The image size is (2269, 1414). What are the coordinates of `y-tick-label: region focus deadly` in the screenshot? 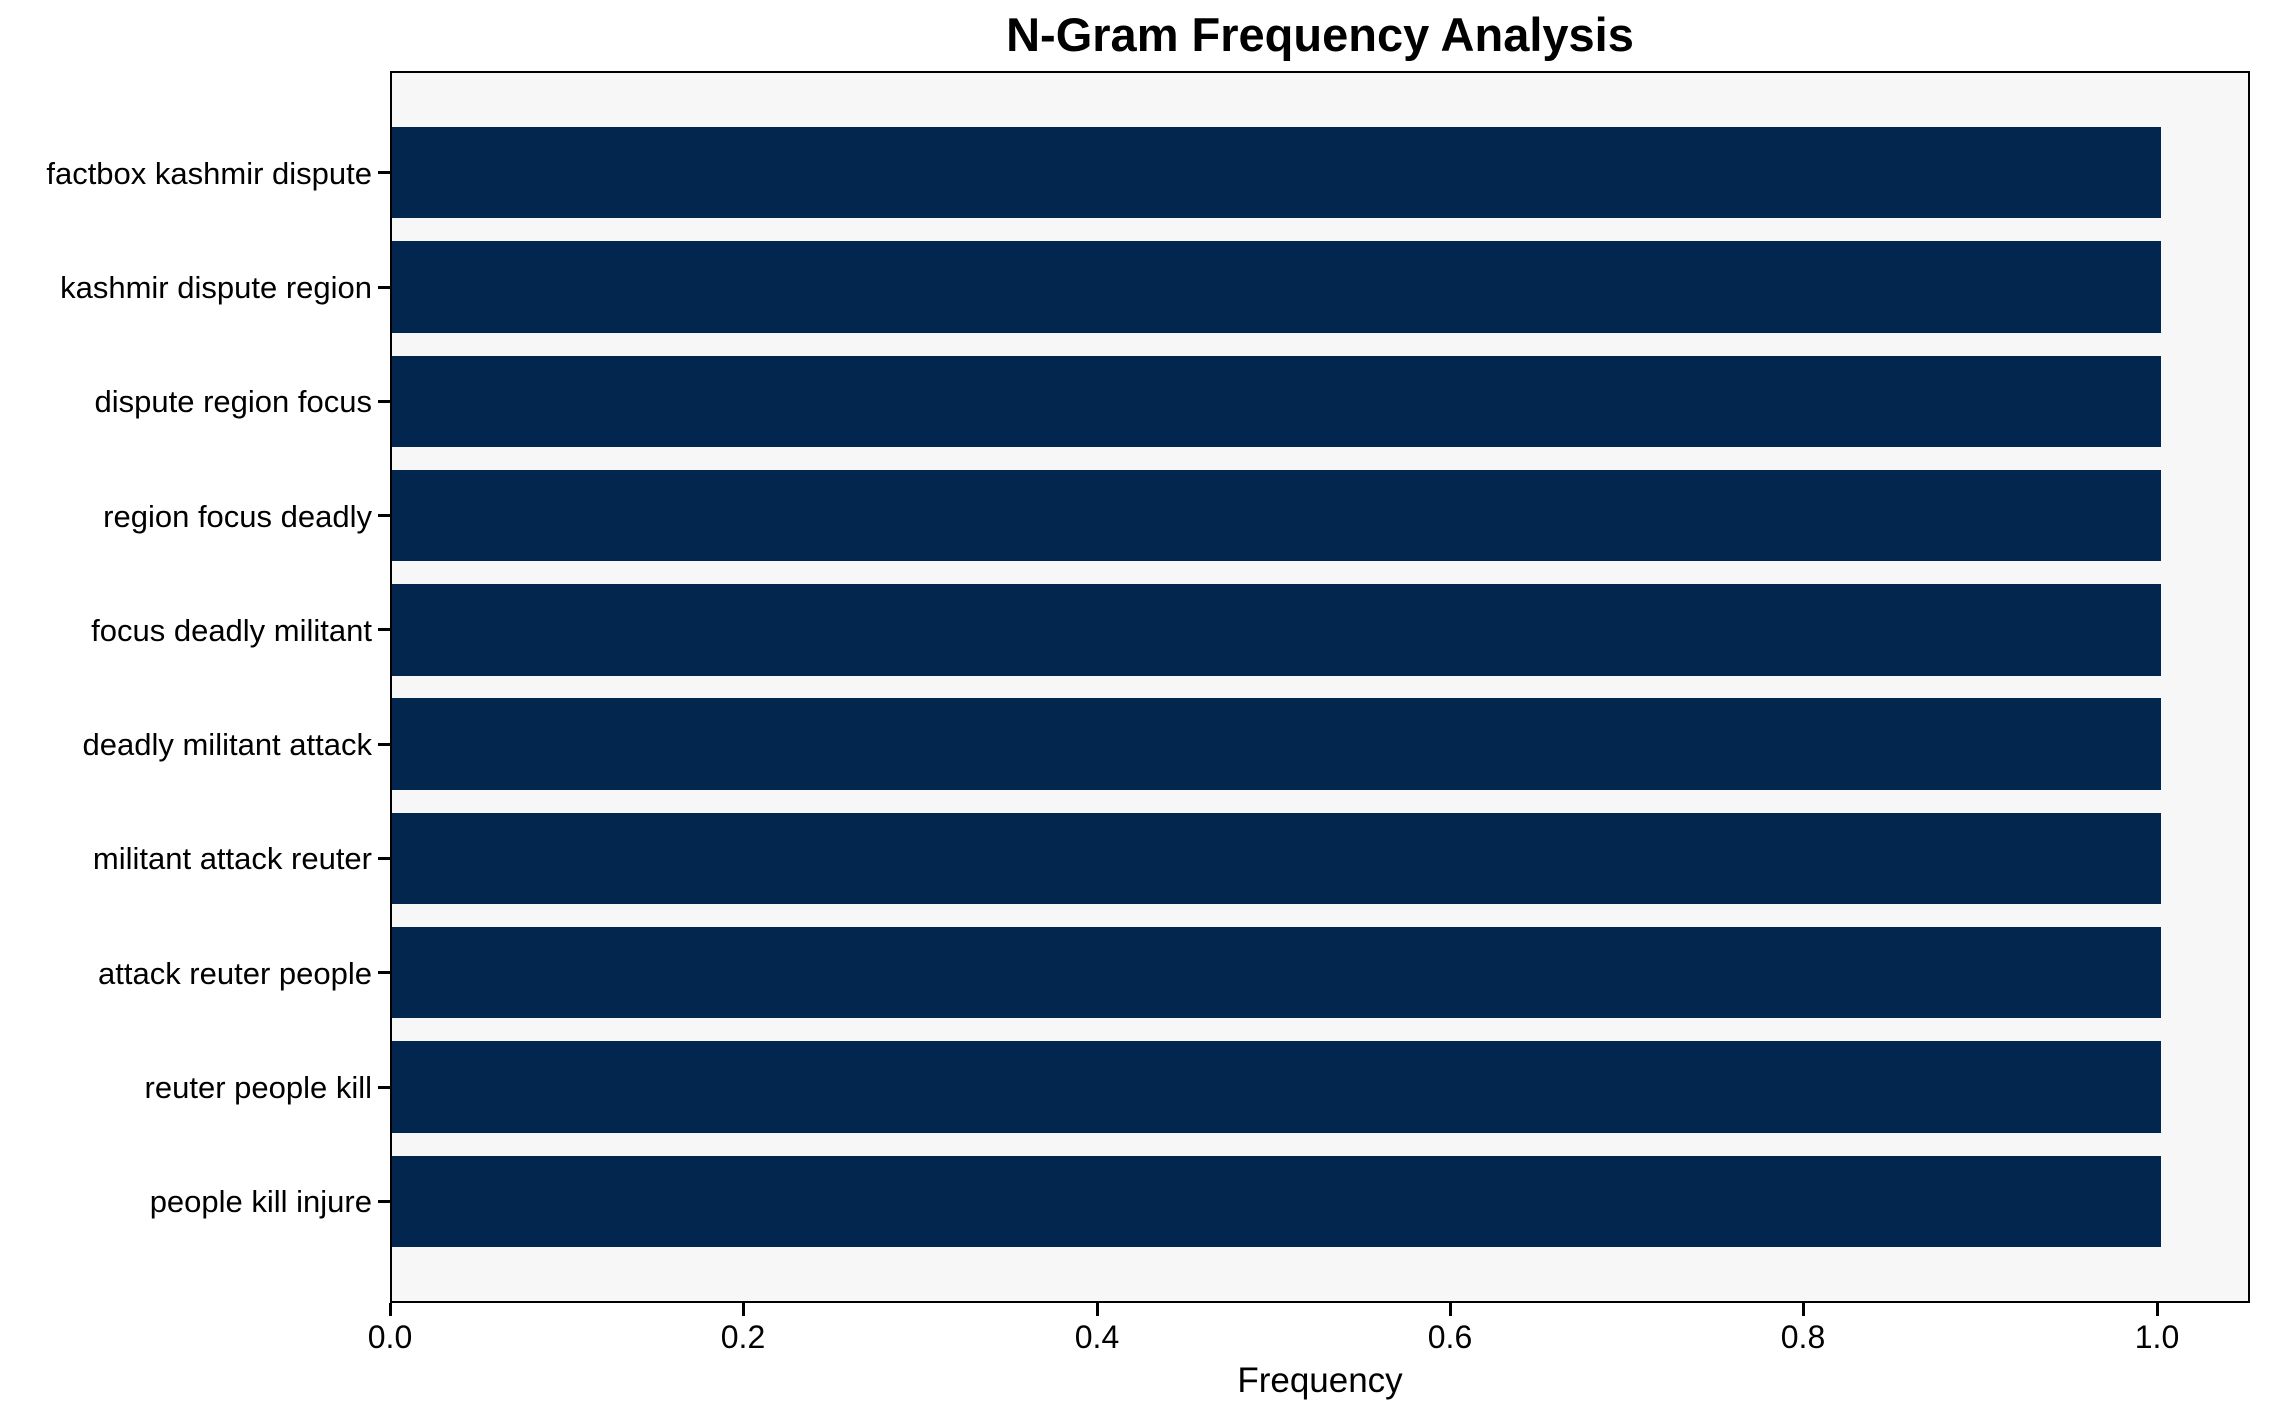 It's located at (237, 516).